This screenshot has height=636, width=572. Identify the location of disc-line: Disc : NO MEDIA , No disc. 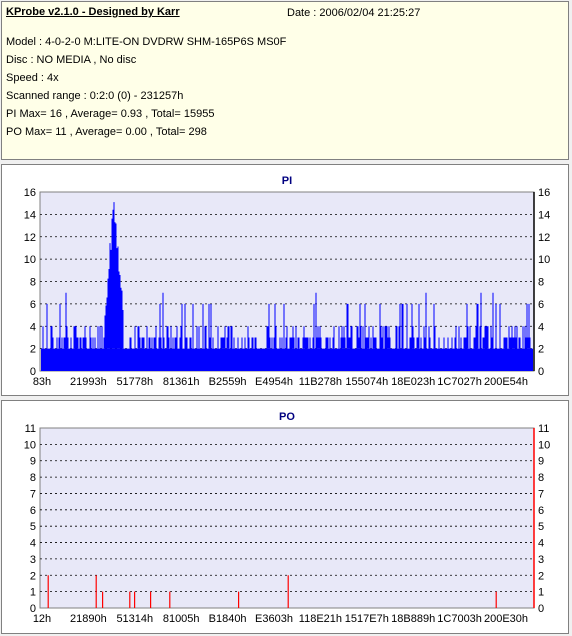
(71, 60).